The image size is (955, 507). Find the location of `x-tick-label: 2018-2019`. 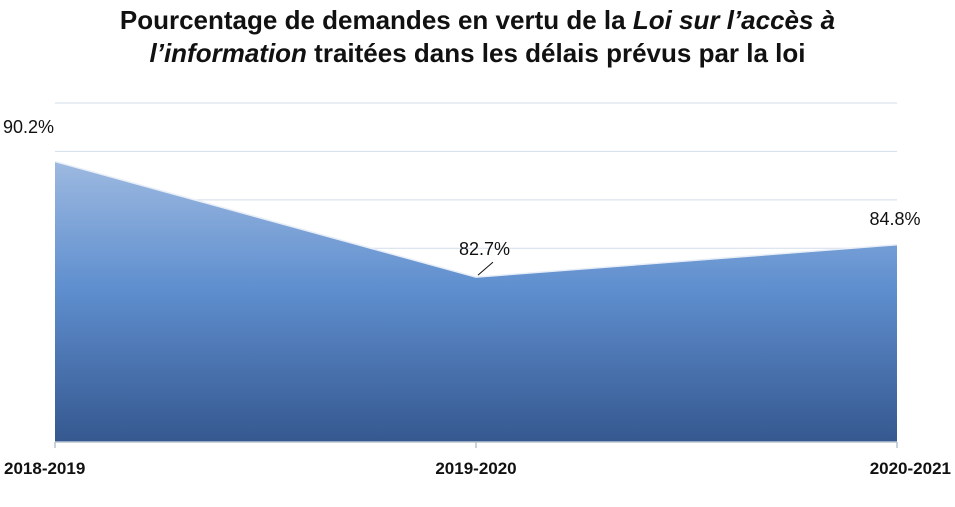

x-tick-label: 2018-2019 is located at coordinates (44, 468).